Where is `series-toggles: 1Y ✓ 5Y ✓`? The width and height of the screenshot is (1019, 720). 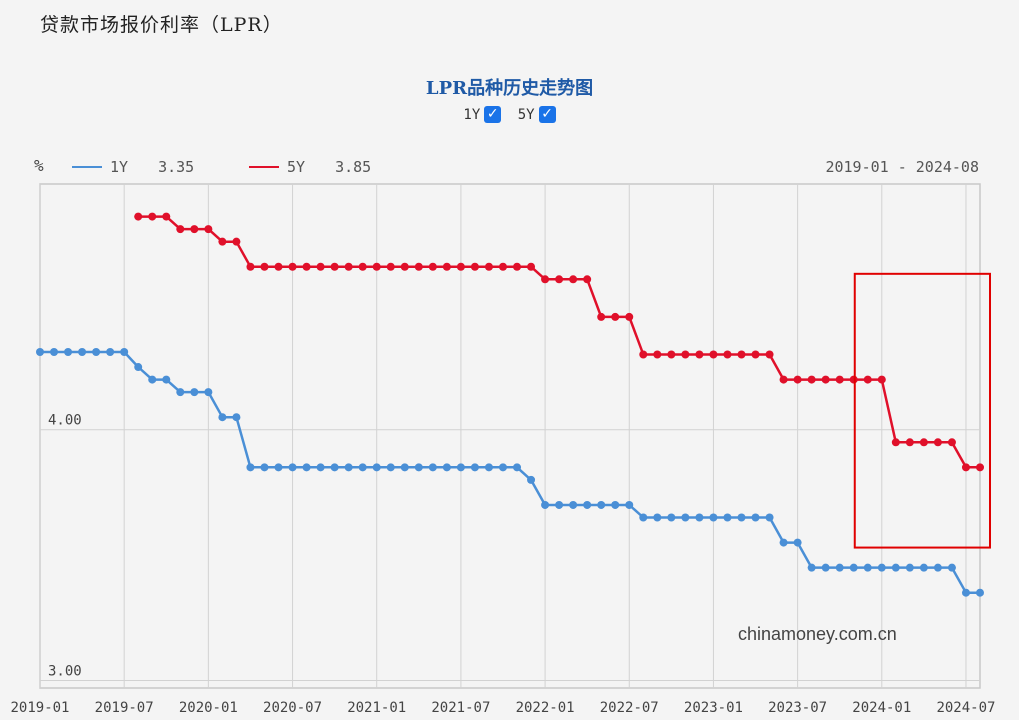 series-toggles: 1Y ✓ 5Y ✓ is located at coordinates (509, 114).